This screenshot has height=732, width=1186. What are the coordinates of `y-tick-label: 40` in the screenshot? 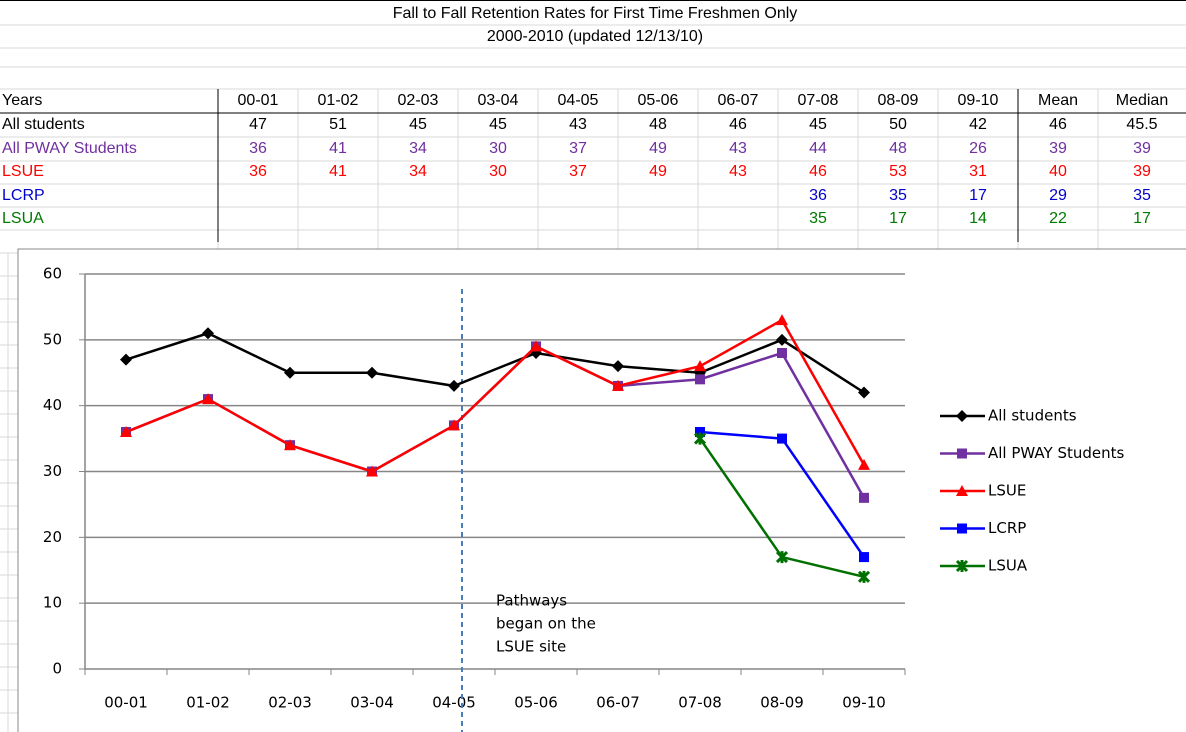 It's located at (52, 405).